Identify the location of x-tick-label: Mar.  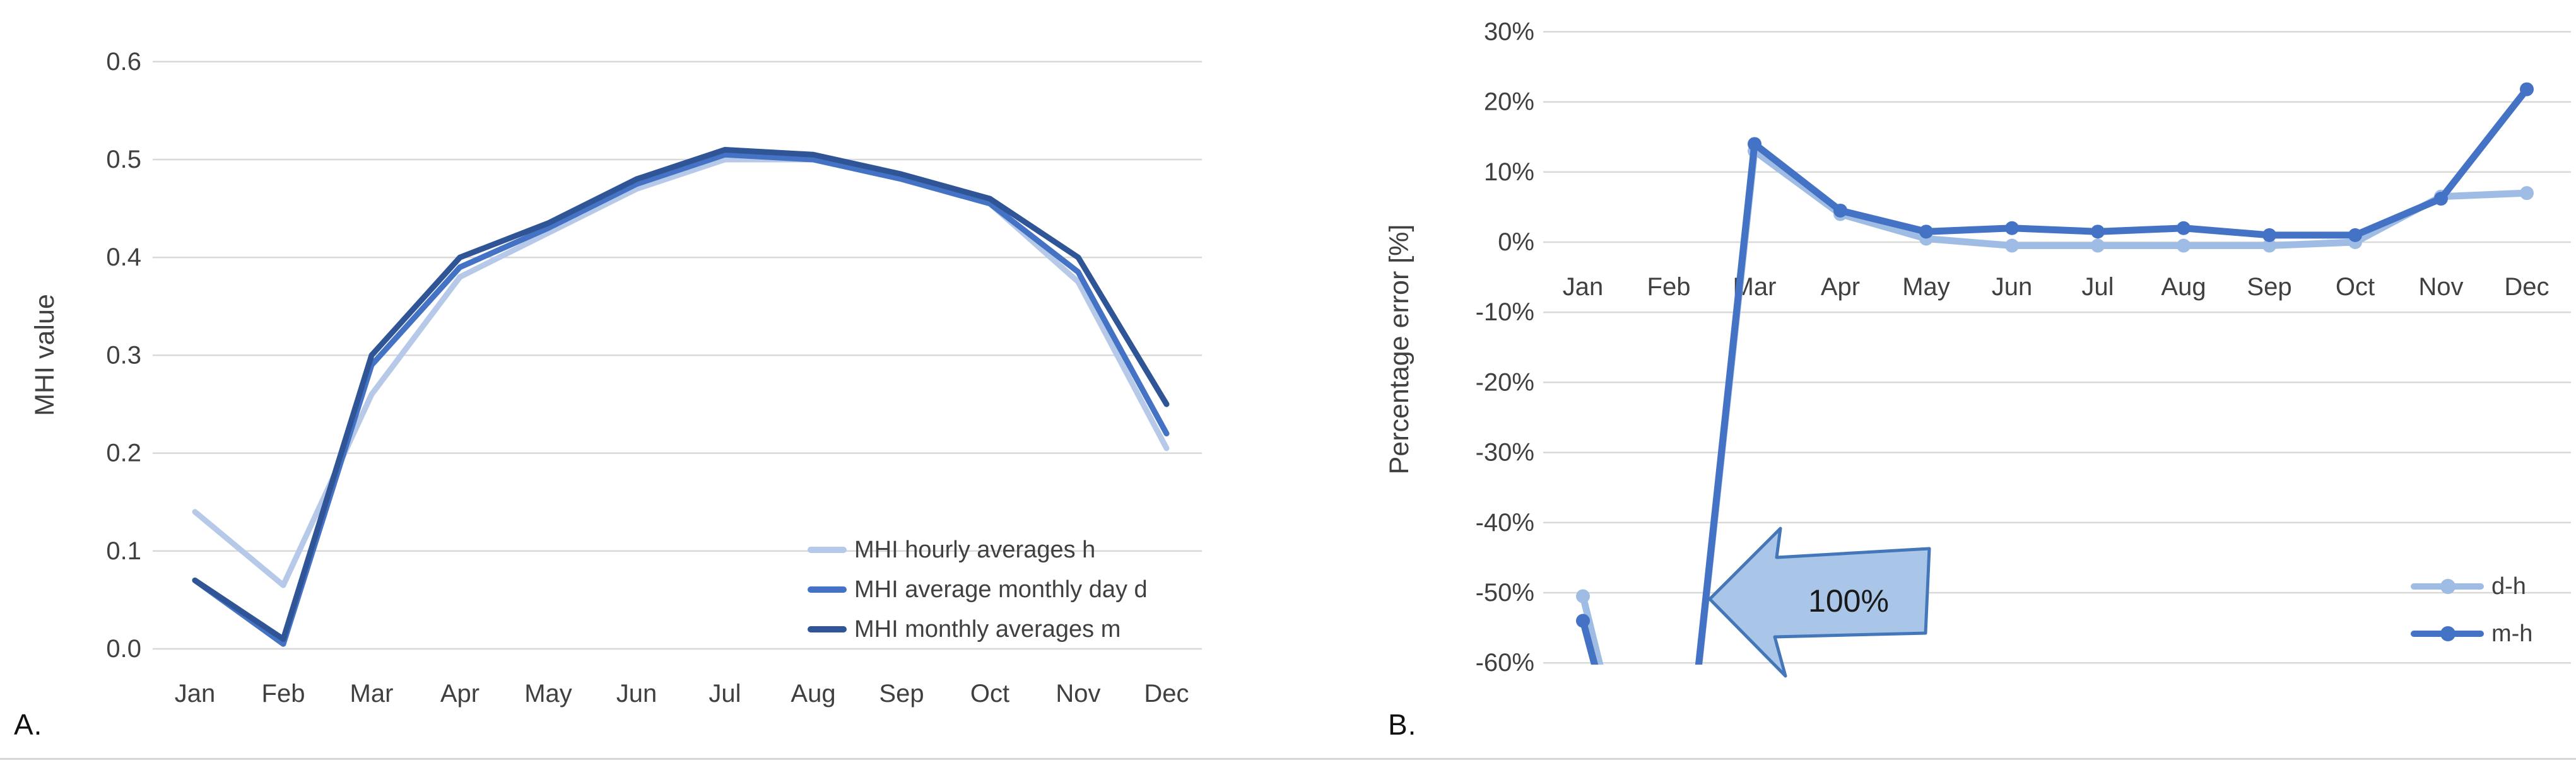
(372, 694).